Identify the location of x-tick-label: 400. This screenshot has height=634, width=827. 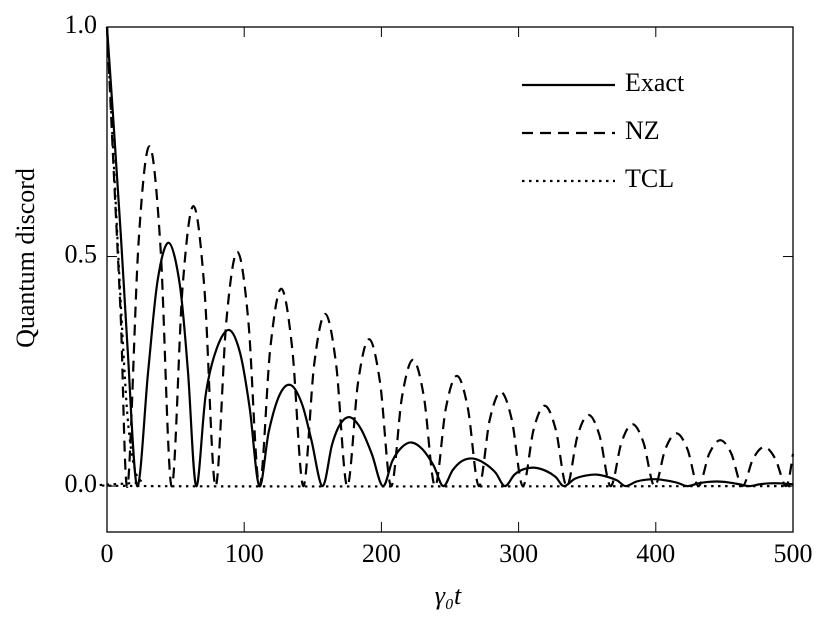
(655, 553).